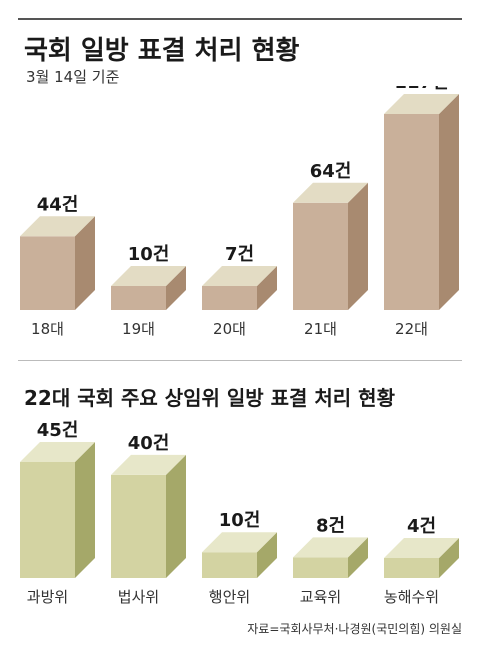  I want to click on bar-value-label: 64건, so click(331, 171).